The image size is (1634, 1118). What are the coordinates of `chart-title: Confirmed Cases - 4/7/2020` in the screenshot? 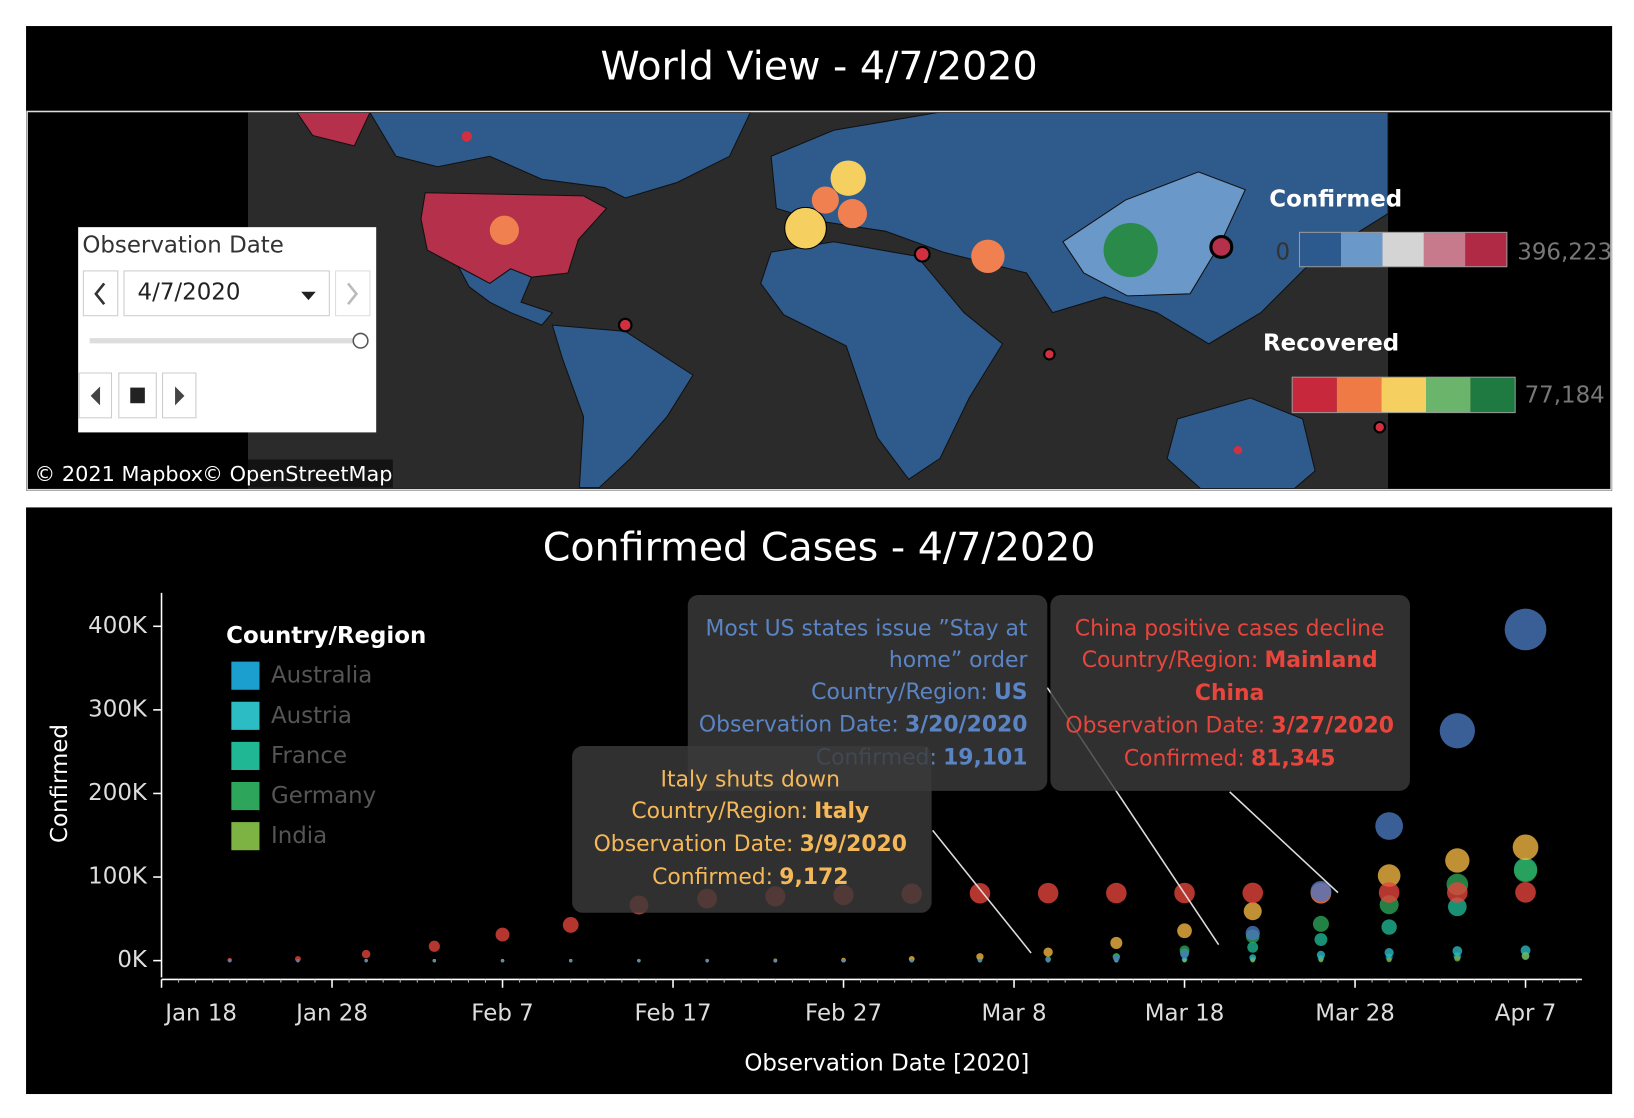 It's located at (819, 548).